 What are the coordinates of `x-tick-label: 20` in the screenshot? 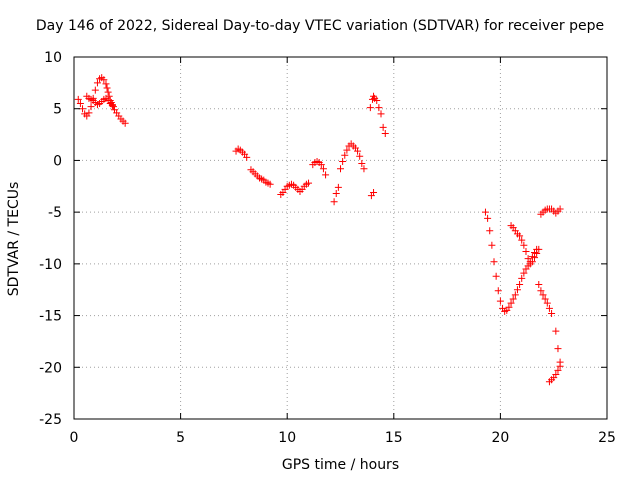 It's located at (500, 438).